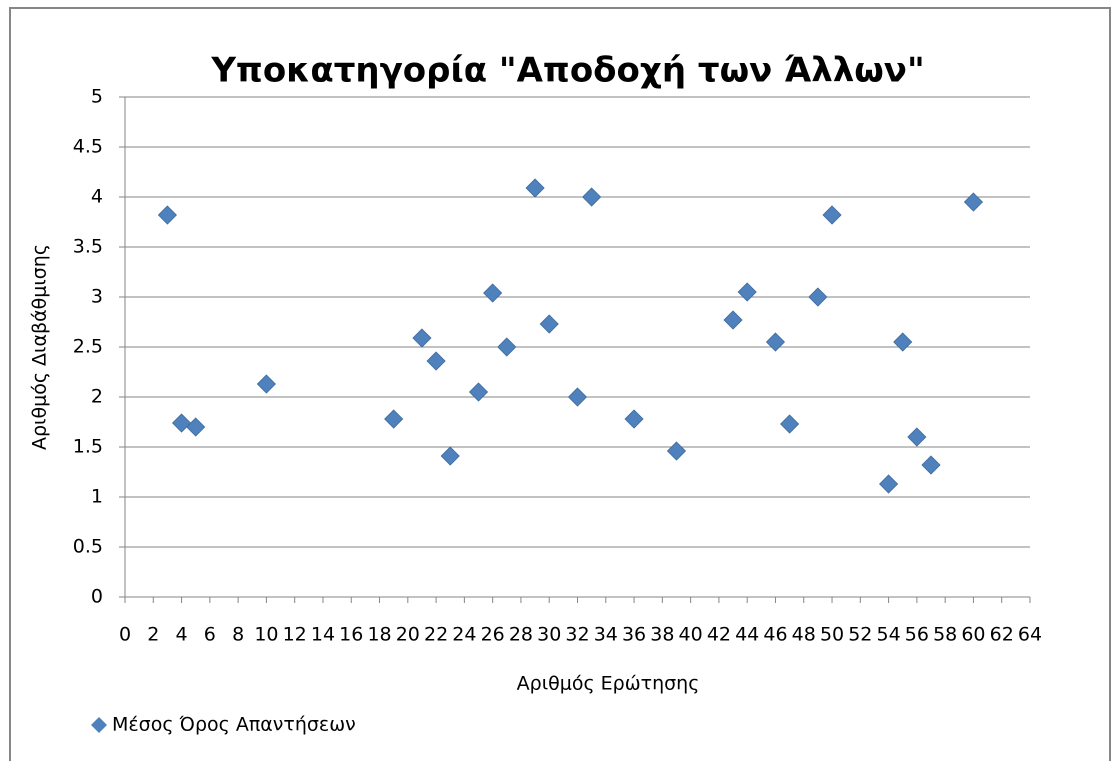 The image size is (1116, 761). Describe the element at coordinates (88, 447) in the screenshot. I see `y-tick-label: 1.5` at that location.